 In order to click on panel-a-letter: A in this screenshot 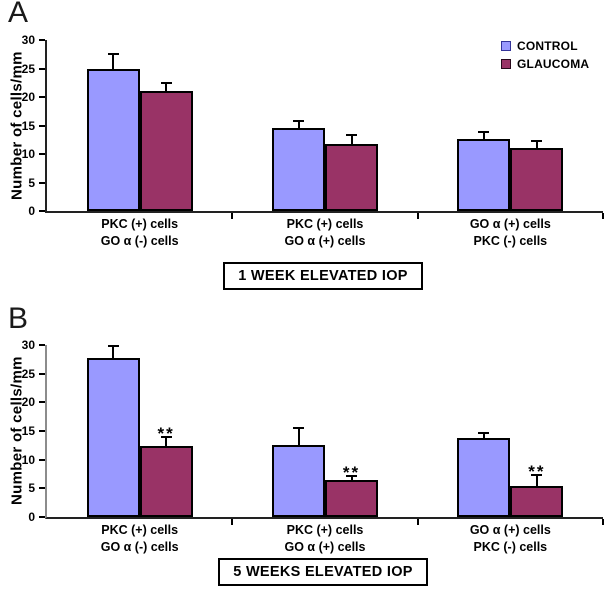, I will do `click(18, 14)`.